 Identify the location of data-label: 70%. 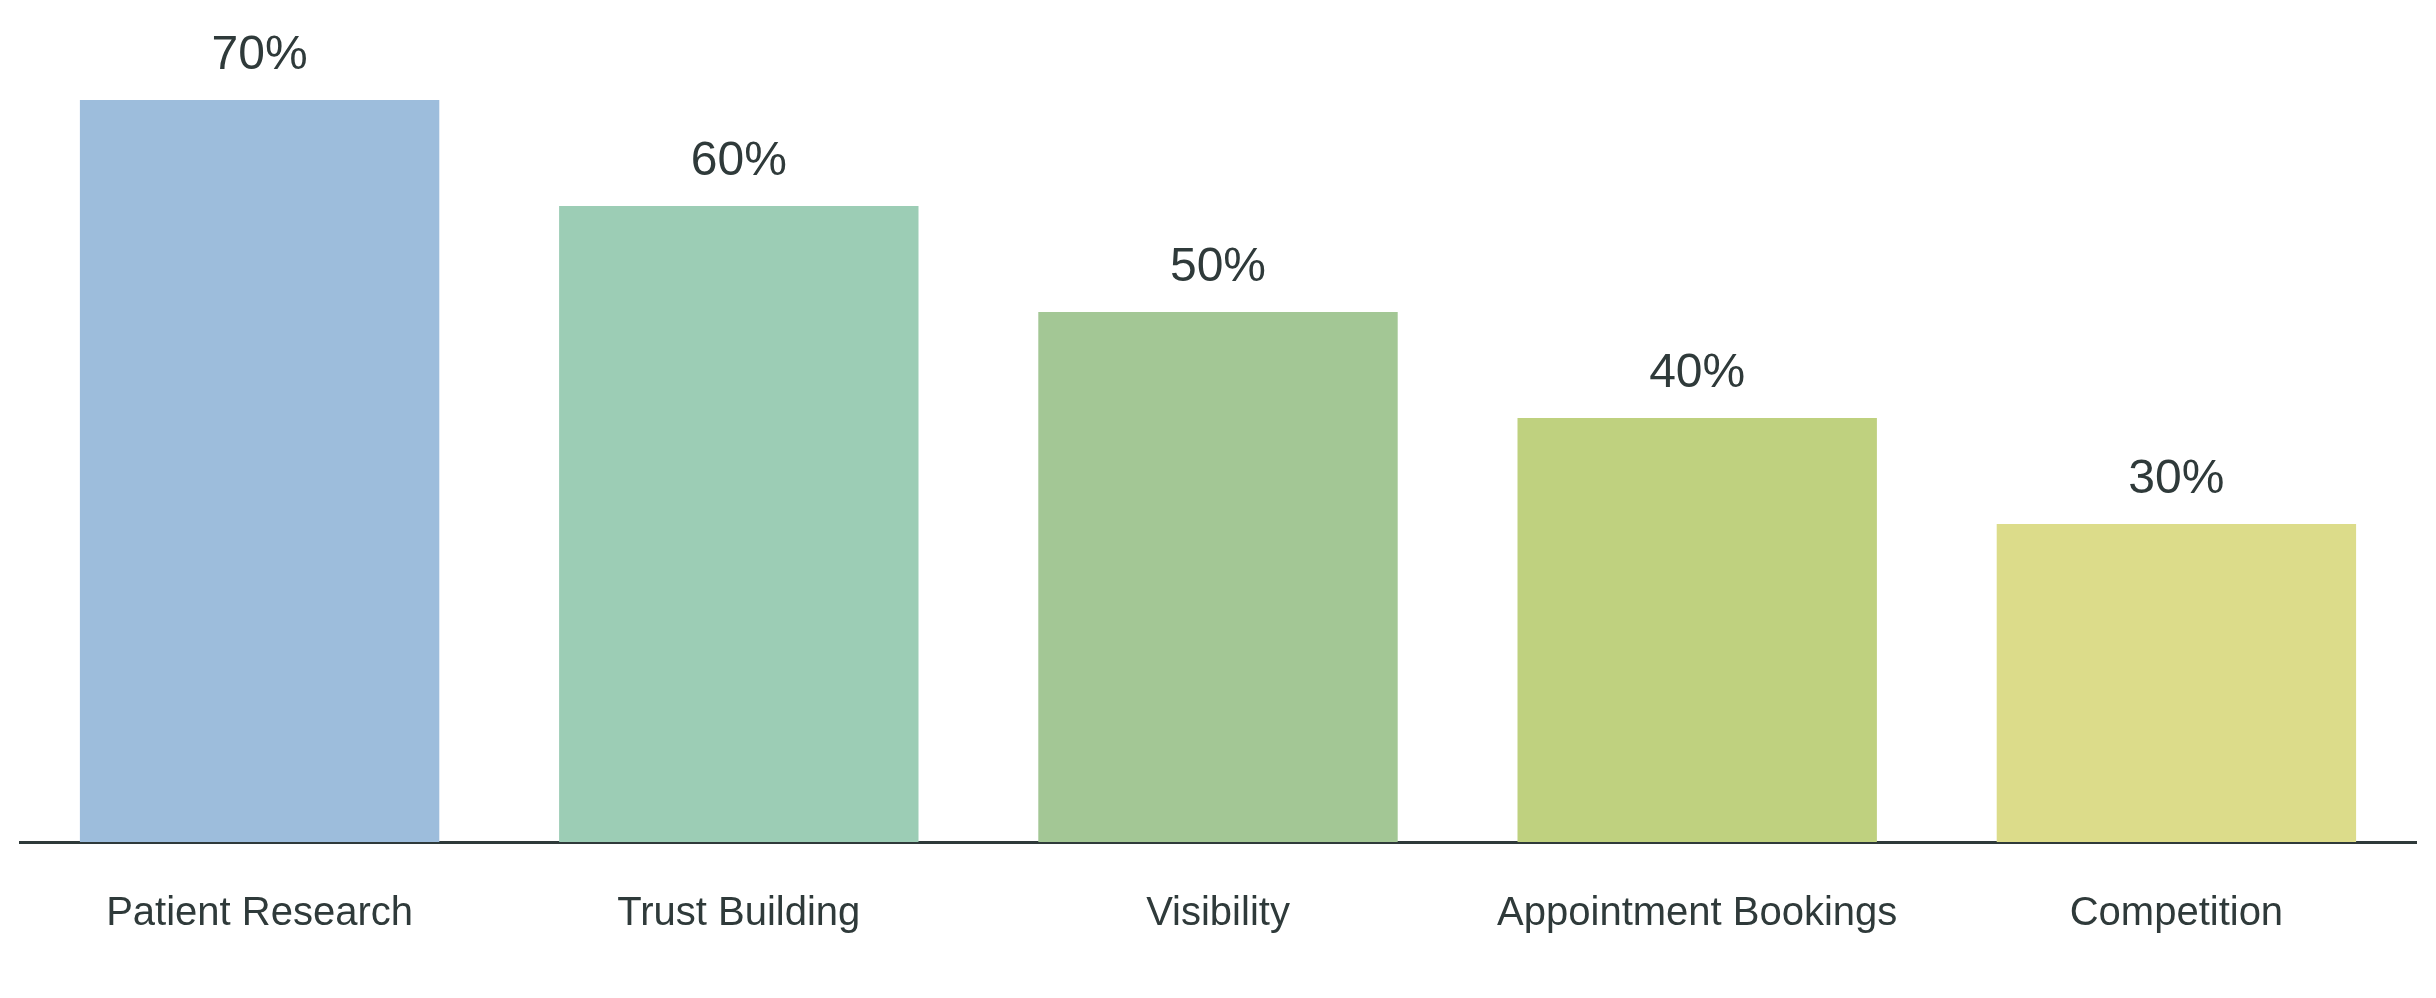
(259, 53).